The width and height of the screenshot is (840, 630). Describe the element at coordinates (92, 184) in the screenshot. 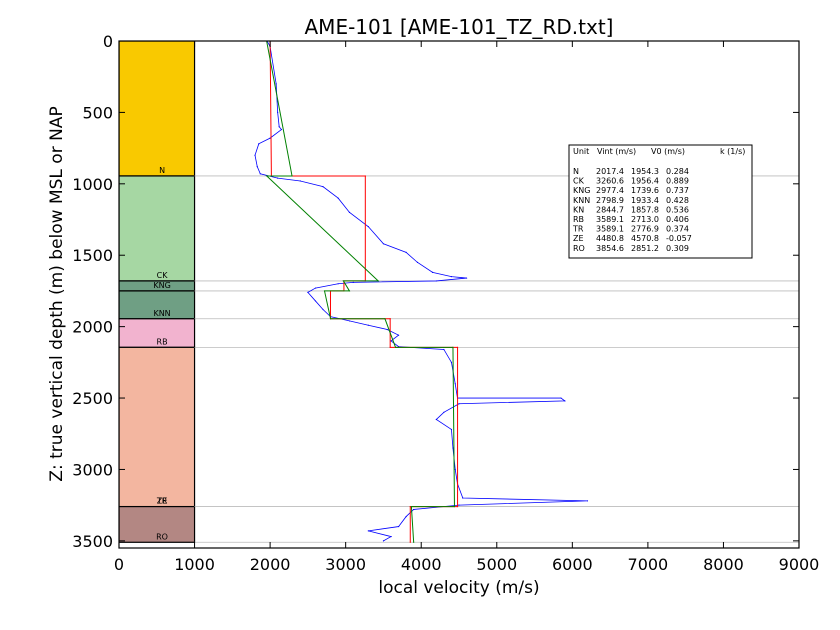

I see `y-tick-label: 1000` at that location.